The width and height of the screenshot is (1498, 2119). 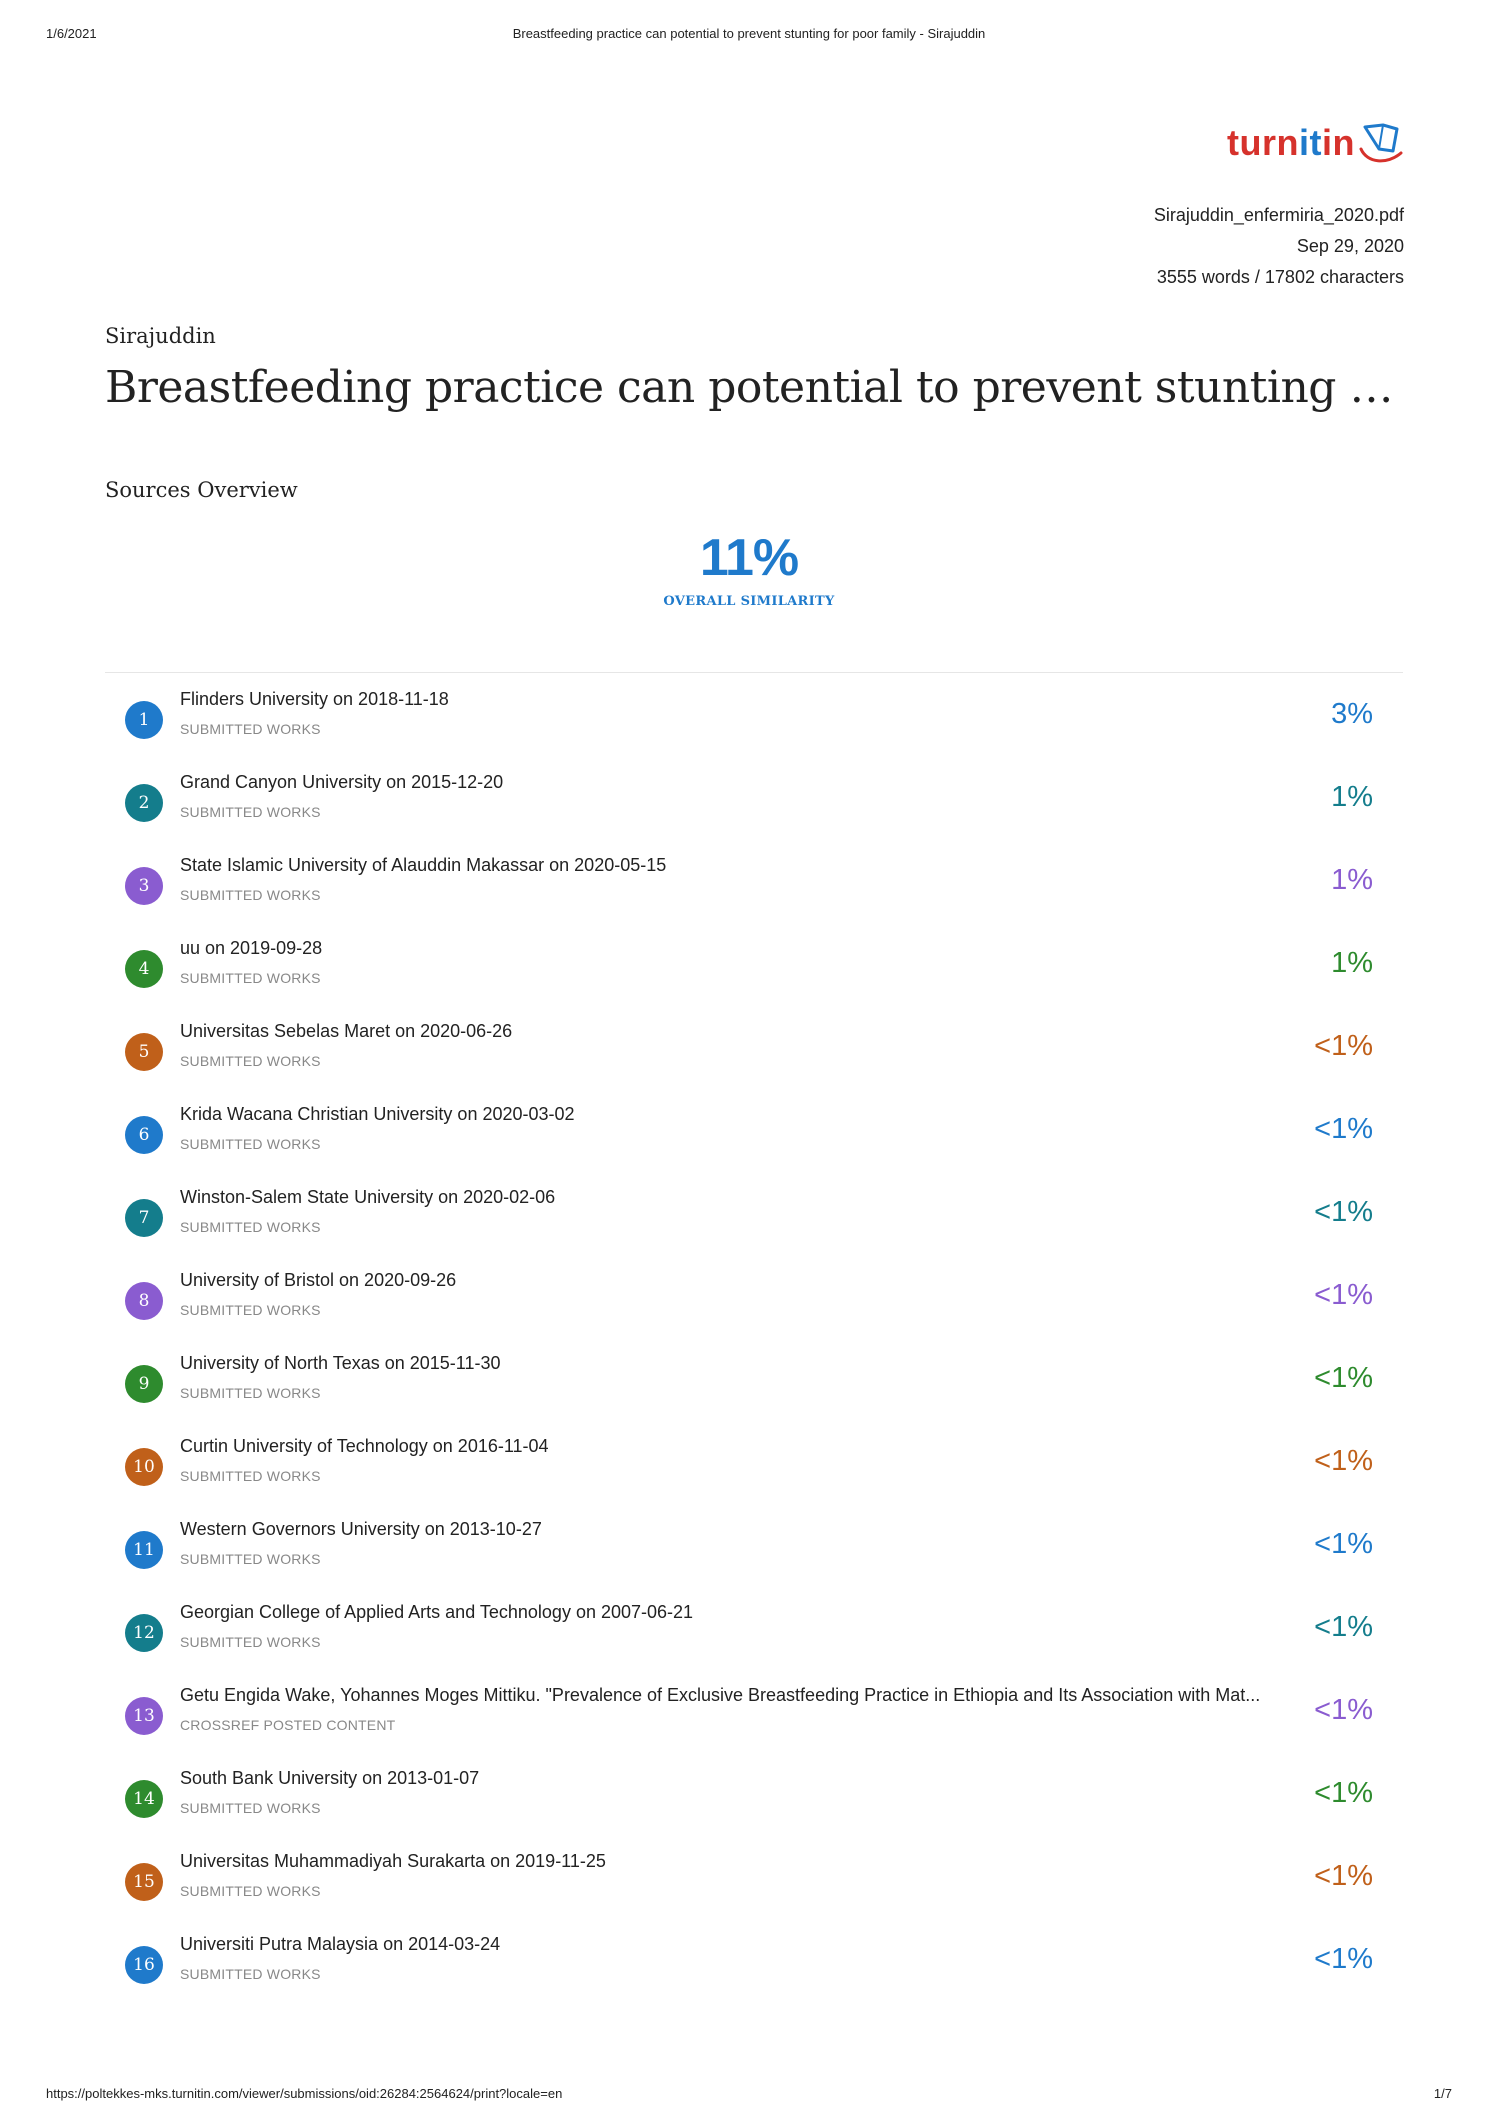 What do you see at coordinates (314, 699) in the screenshot?
I see `source-name: Flinders University on 2018-11-18` at bounding box center [314, 699].